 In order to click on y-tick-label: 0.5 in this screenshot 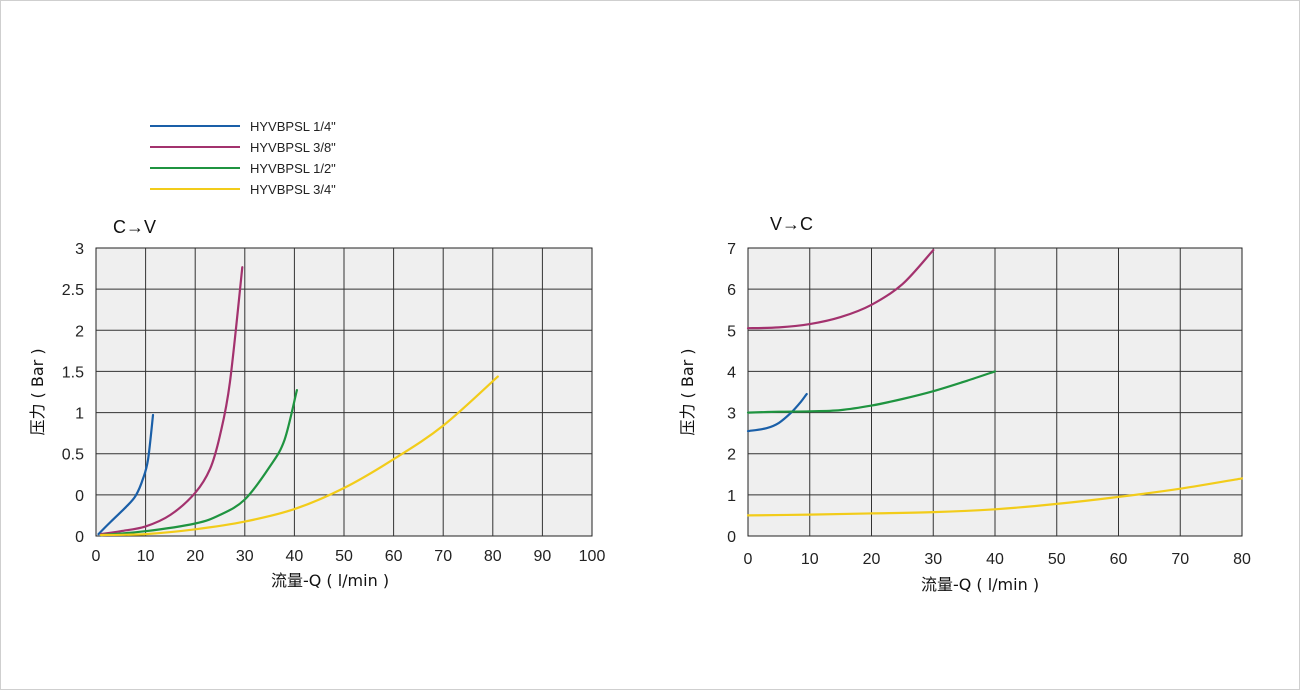, I will do `click(73, 455)`.